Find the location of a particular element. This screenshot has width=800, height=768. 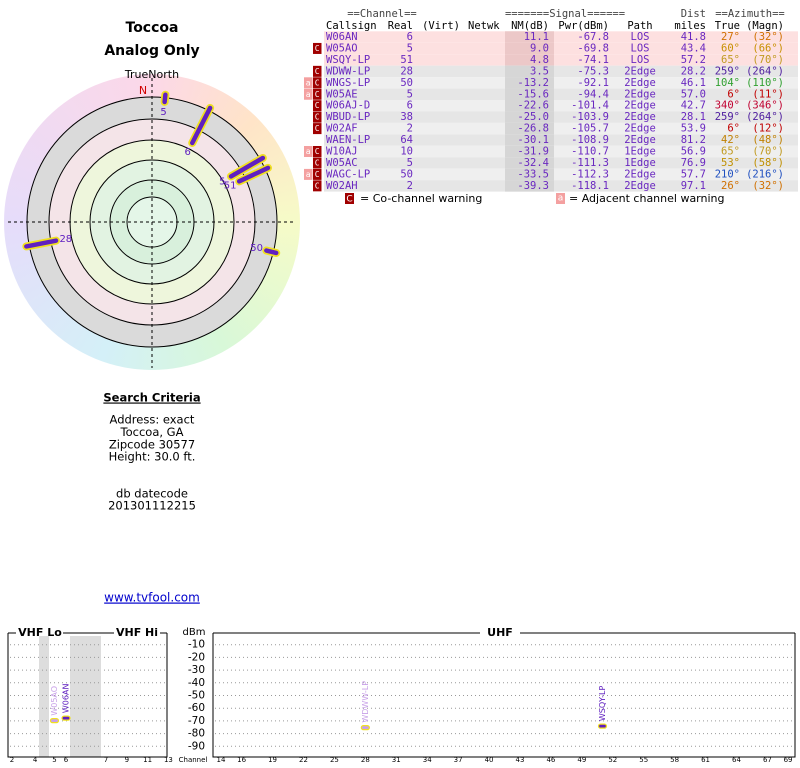

cell: 46.1 is located at coordinates (693, 83).